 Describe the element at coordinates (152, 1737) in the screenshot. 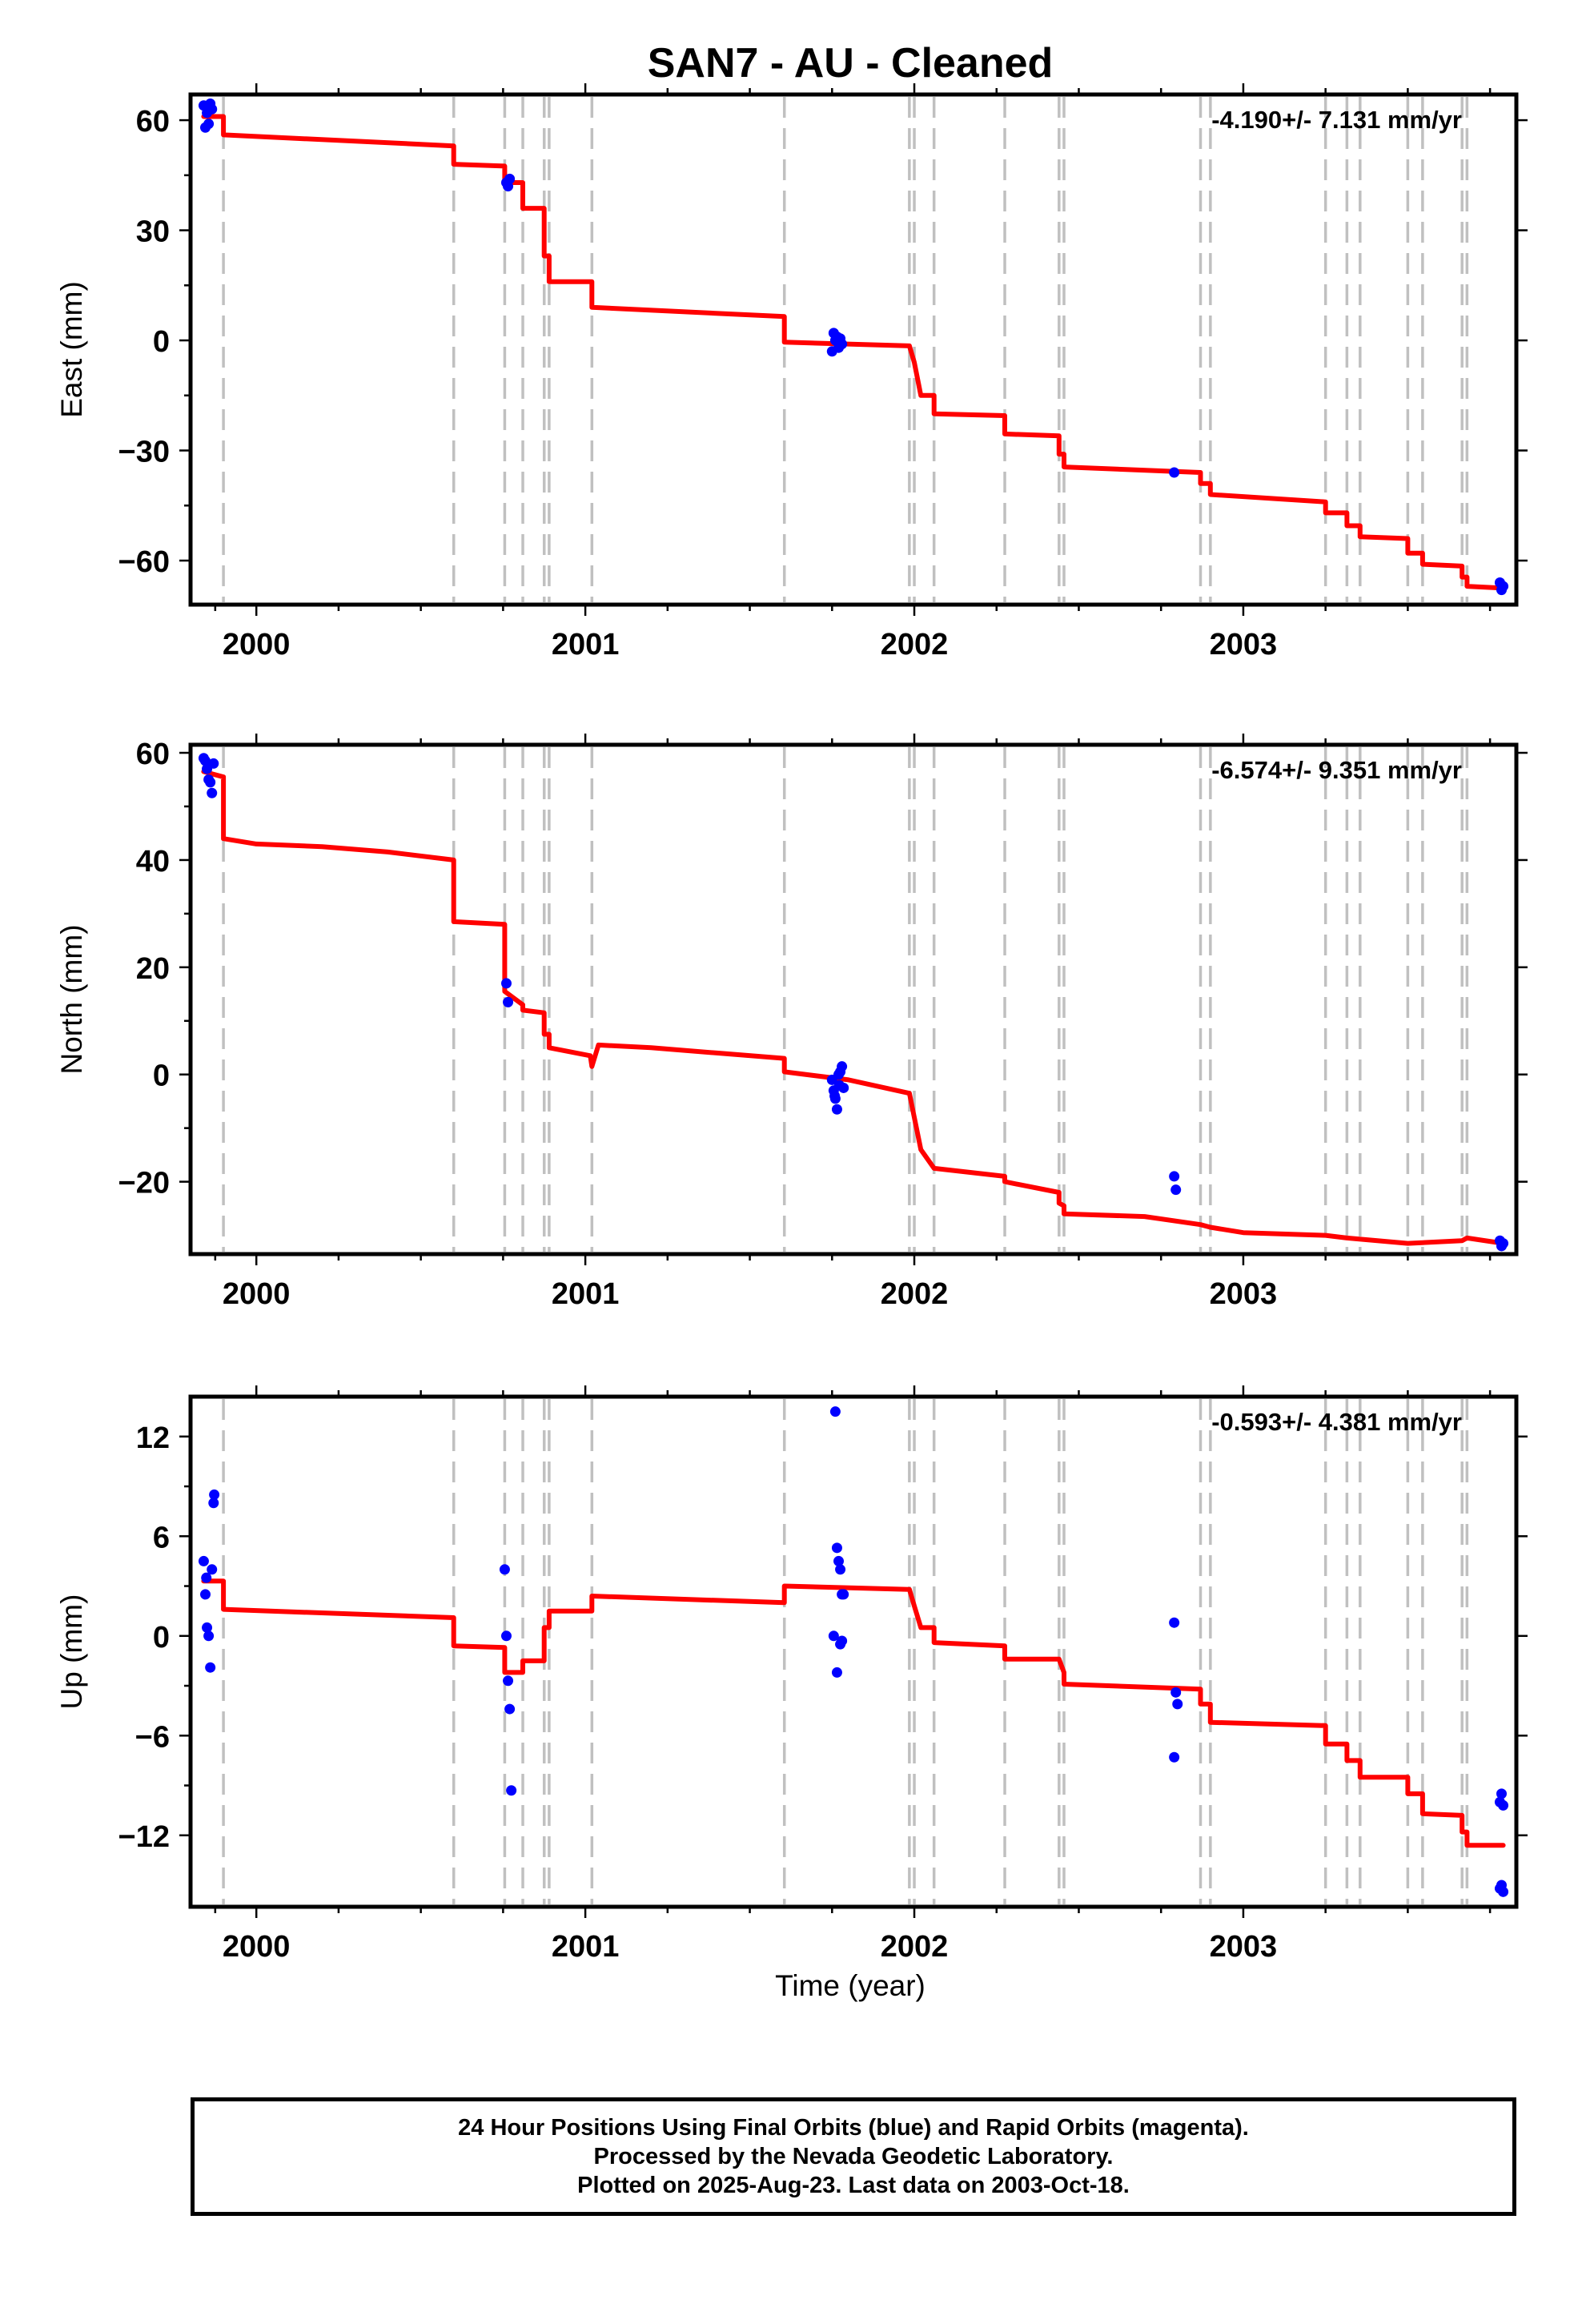

I see `y-tick-label: −6` at that location.